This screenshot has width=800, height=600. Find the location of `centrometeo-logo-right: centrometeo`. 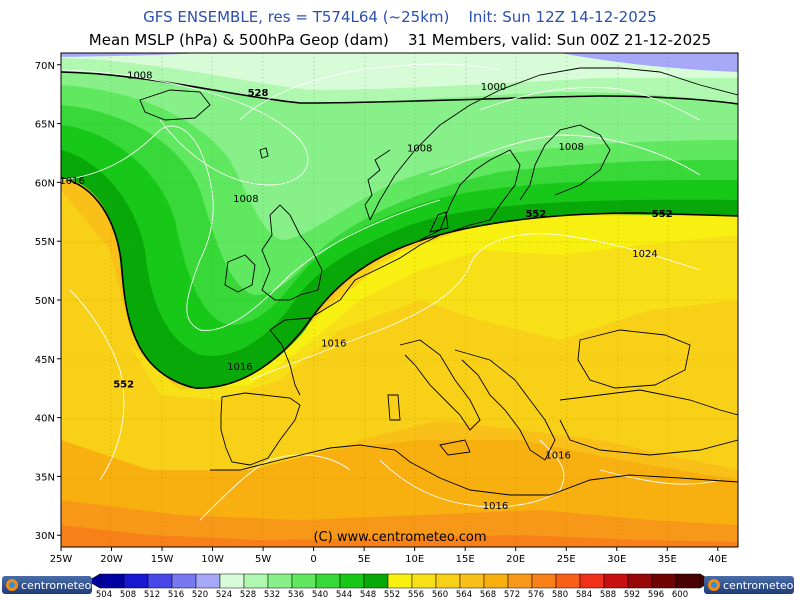

centrometeo-logo-right: centrometeo is located at coordinates (749, 585).